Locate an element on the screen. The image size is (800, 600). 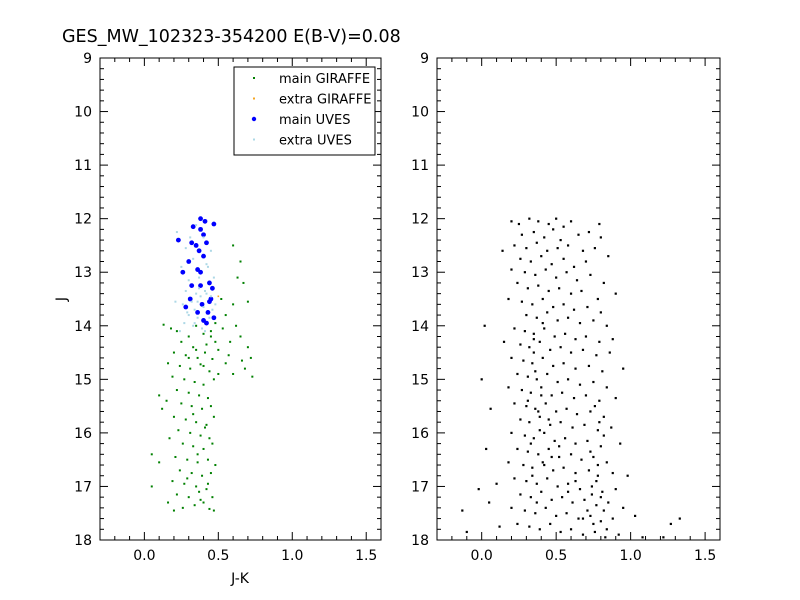
chart-title: GES_MW_102323-354200 E(B-V)=0.08 is located at coordinates (231, 37).